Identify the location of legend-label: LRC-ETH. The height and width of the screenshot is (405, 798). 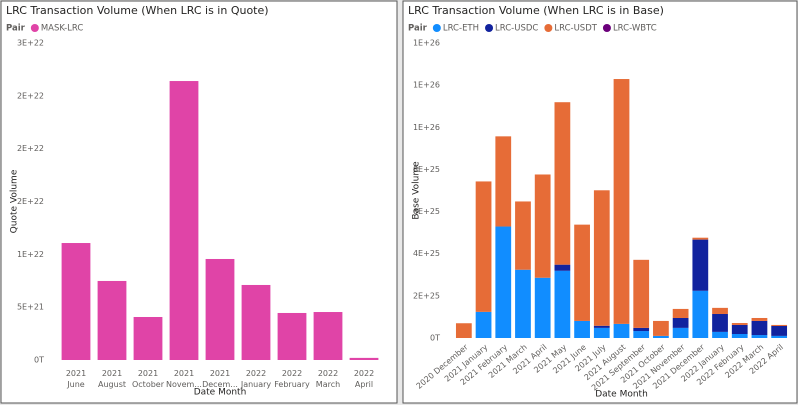
(461, 29).